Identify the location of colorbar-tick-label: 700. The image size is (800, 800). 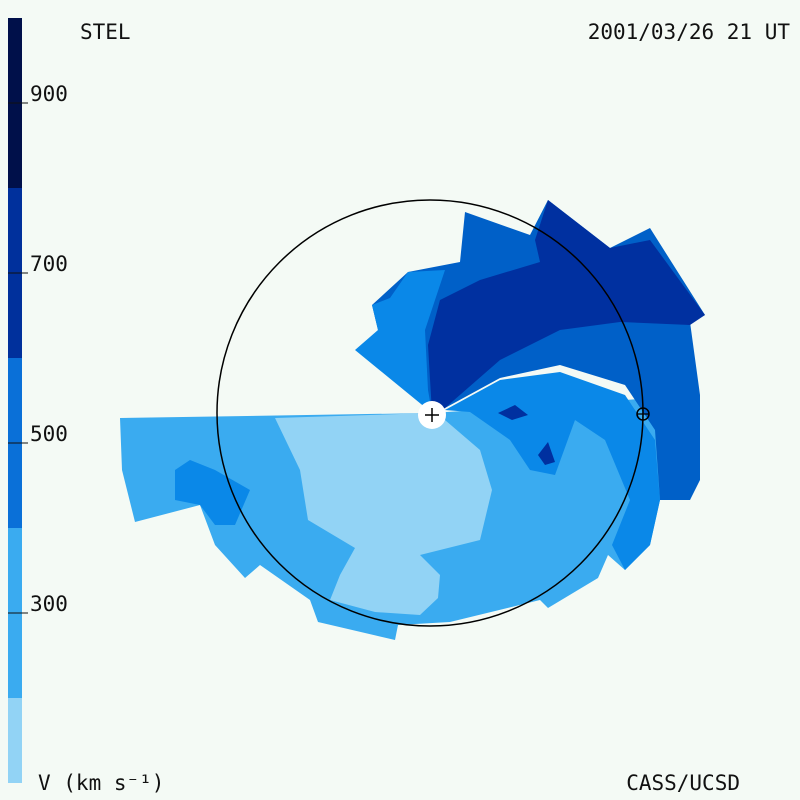
(49, 264).